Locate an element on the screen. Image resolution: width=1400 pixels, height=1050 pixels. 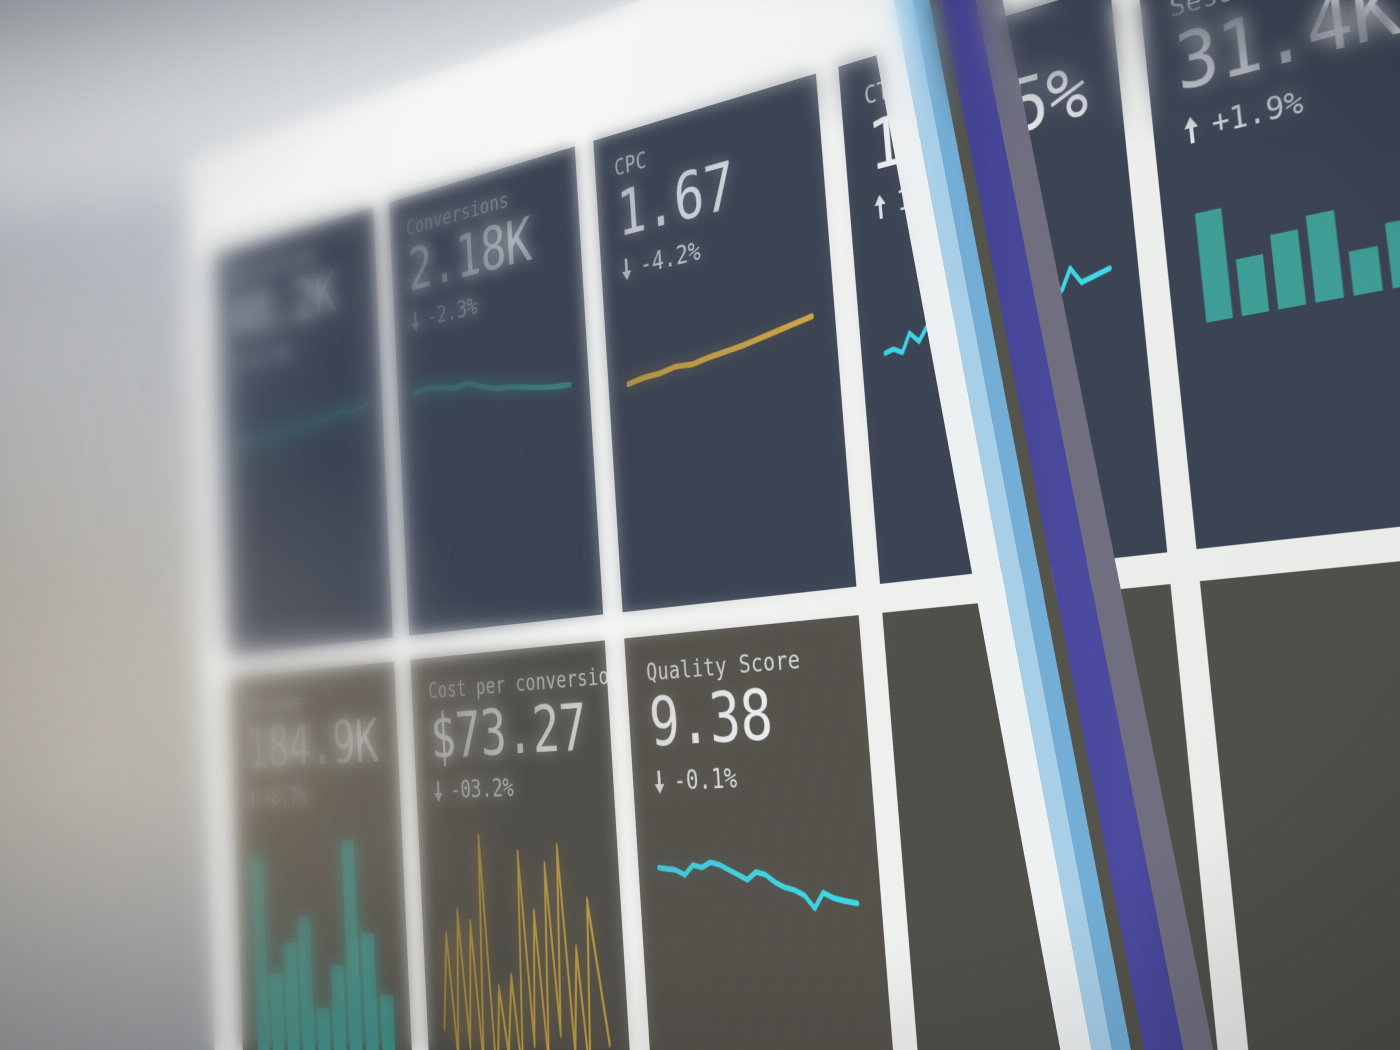
linechart-cost-per-conversion is located at coordinates (525, 936).